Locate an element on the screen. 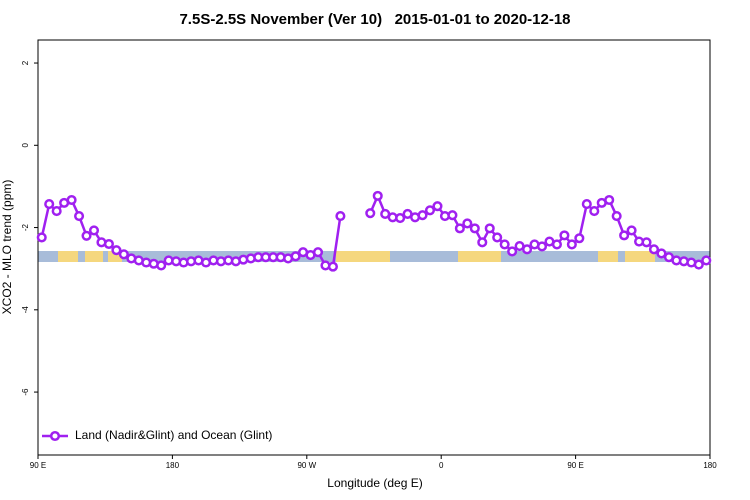 The image size is (750, 500). y-tick-label: -6 is located at coordinates (25, 392).